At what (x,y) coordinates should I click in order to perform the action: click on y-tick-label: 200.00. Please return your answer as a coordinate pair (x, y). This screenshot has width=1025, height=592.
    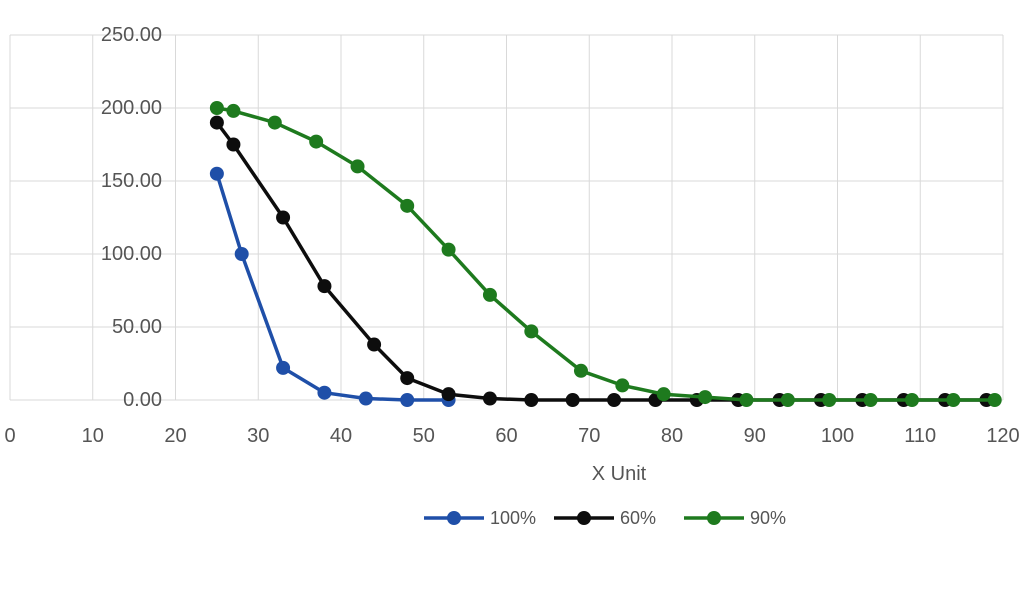
    Looking at the image, I should click on (131, 108).